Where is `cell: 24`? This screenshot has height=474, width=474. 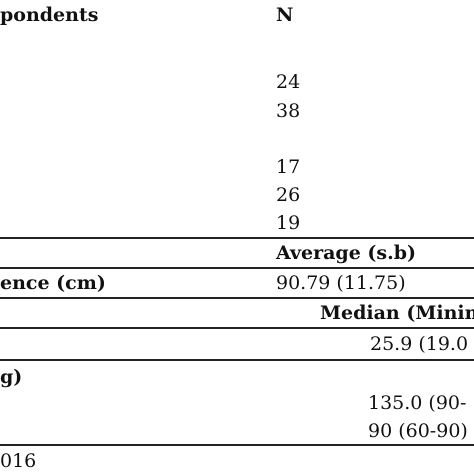
cell: 24 is located at coordinates (288, 82).